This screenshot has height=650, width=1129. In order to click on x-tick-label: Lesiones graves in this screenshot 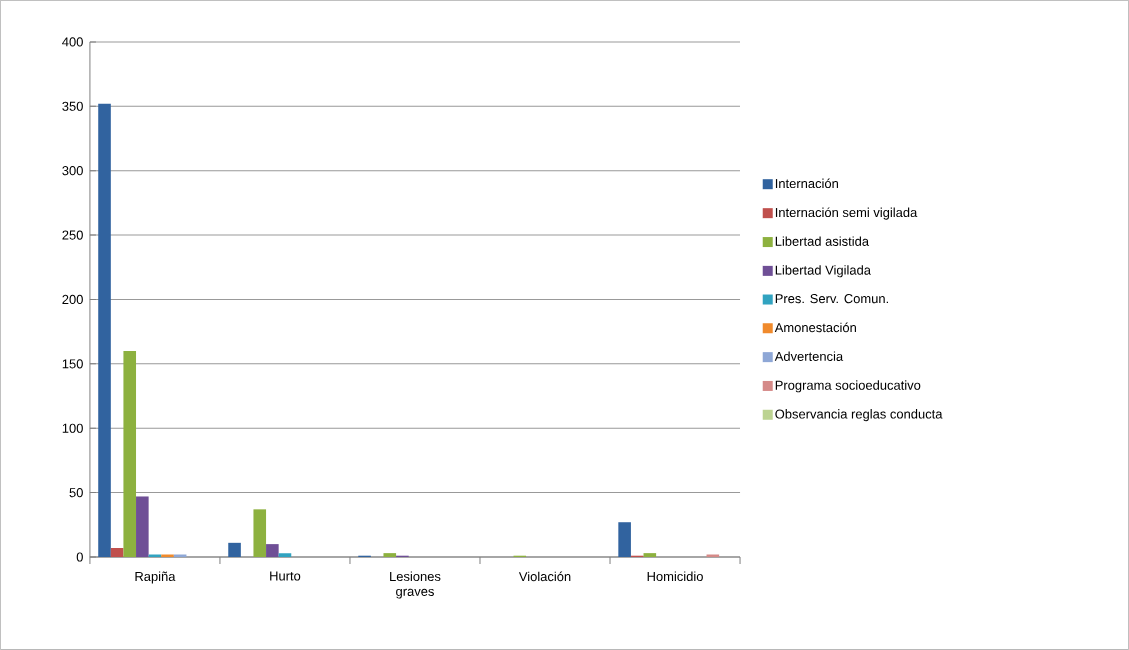, I will do `click(415, 585)`.